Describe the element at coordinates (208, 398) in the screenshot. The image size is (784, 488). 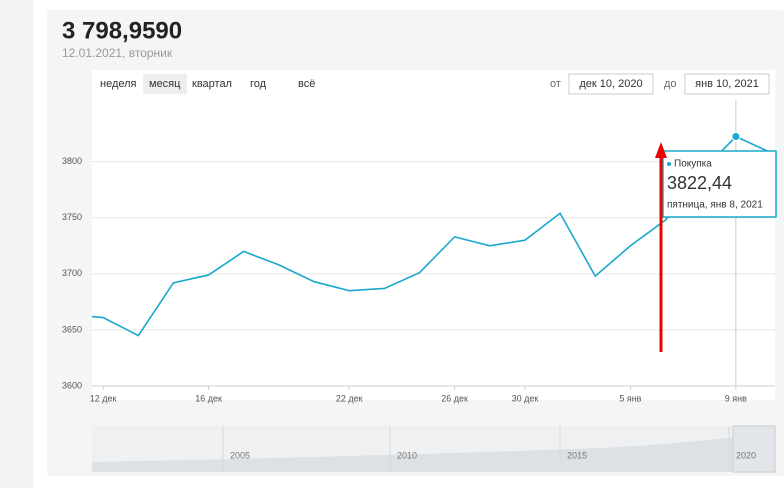
I see `x-tick-label: 16 дек` at that location.